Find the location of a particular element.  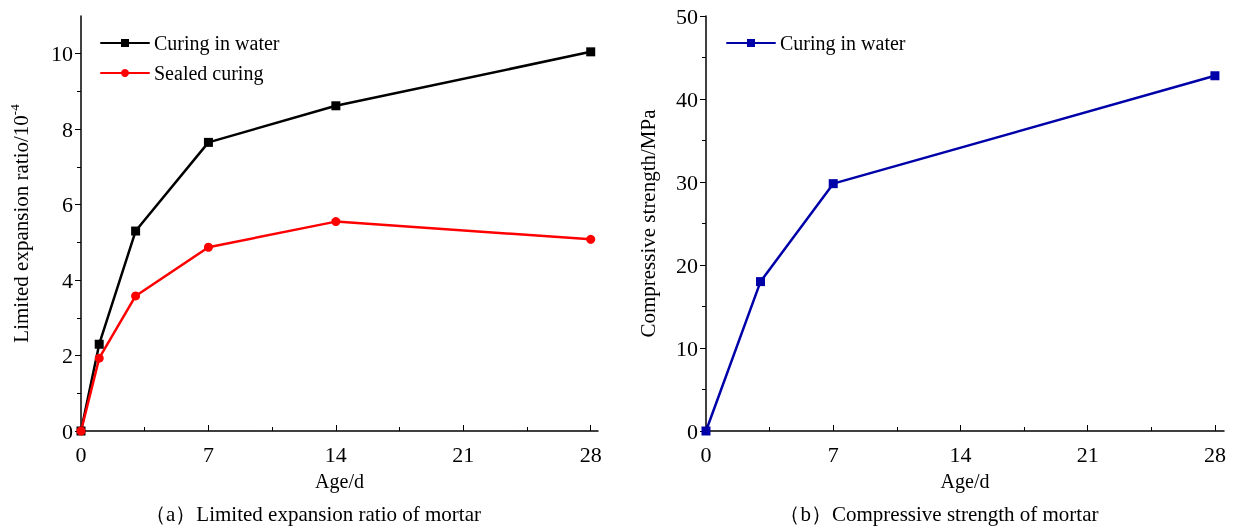

y-tick-label: 2 is located at coordinates (67, 356).